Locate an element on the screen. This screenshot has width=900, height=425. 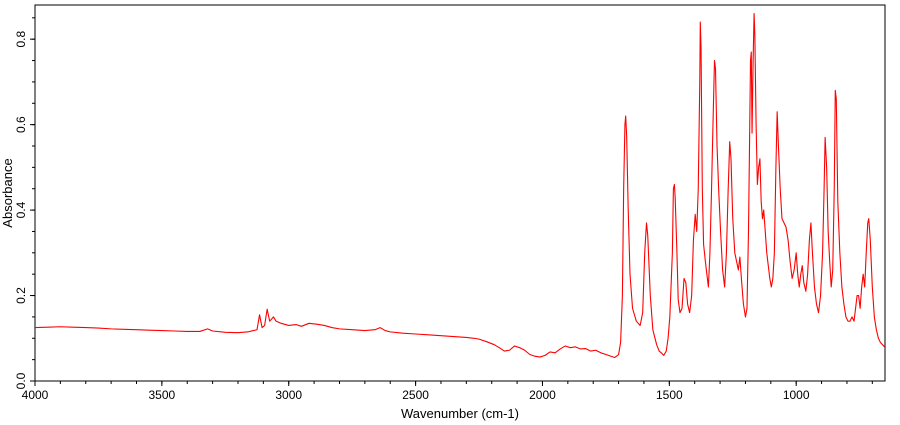
y-tick-label: 0.0 is located at coordinates (21, 380).